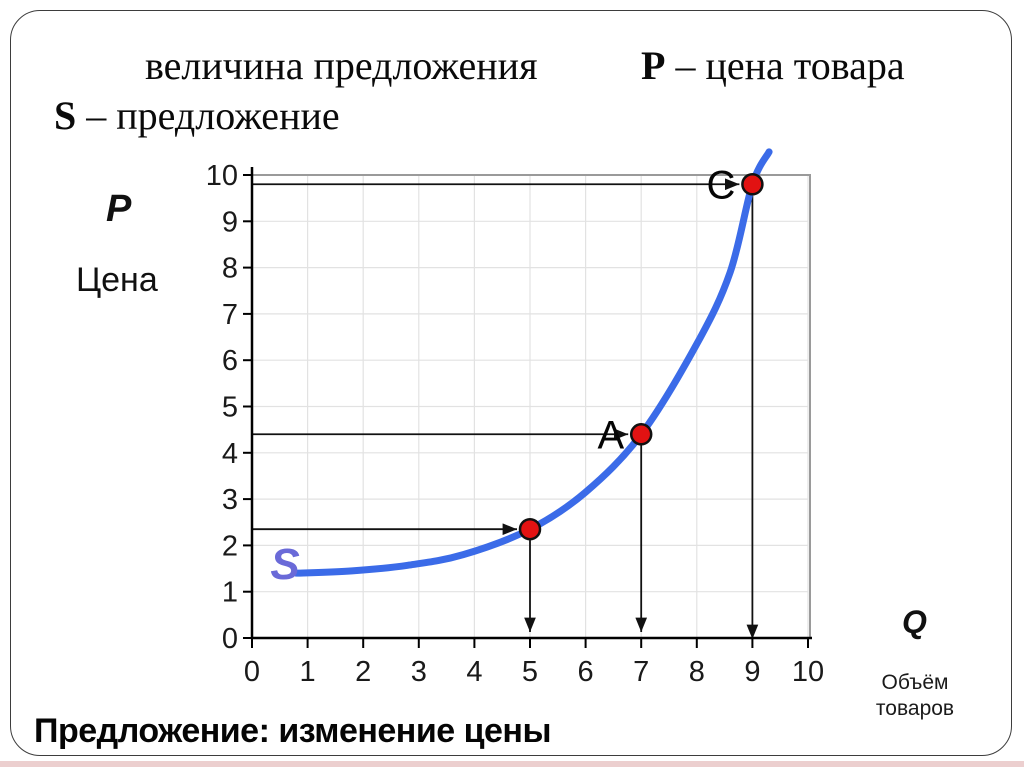 The image size is (1024, 767). What do you see at coordinates (914, 622) in the screenshot?
I see `x-axis-symbol: Q` at bounding box center [914, 622].